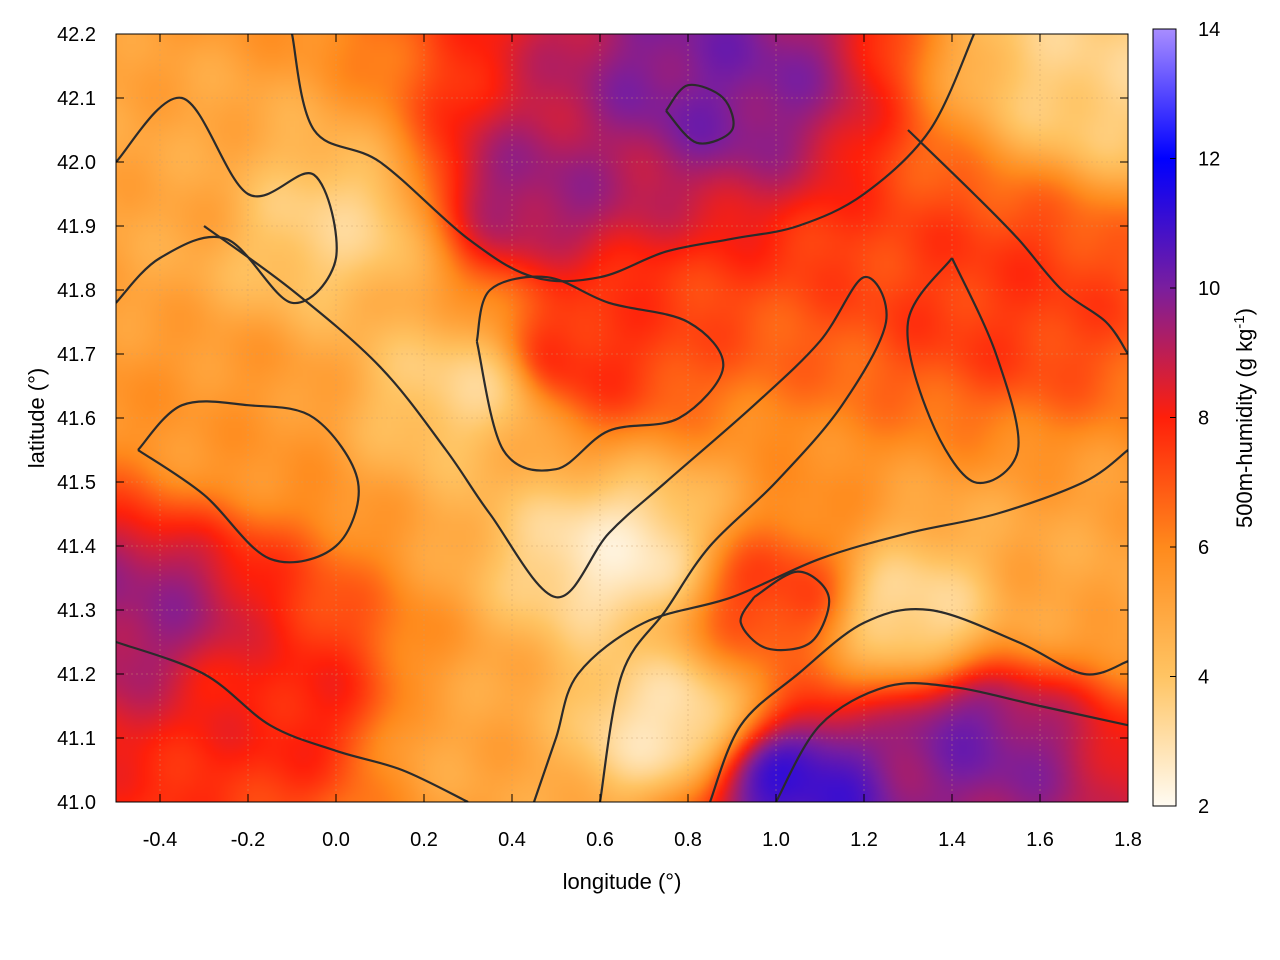 Image resolution: width=1280 pixels, height=960 pixels. Describe the element at coordinates (1203, 548) in the screenshot. I see `colorbar-tick-label: 6` at that location.